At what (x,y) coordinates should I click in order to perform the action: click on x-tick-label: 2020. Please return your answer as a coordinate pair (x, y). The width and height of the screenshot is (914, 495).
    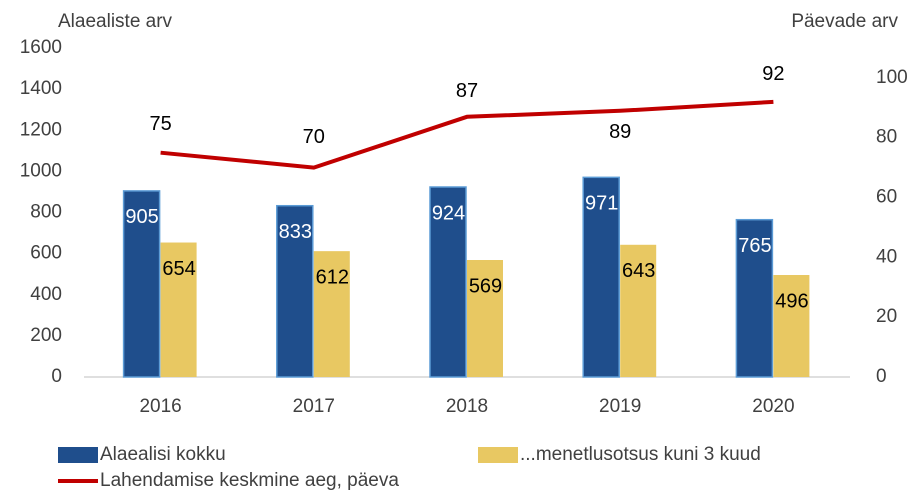
    Looking at the image, I should click on (773, 406).